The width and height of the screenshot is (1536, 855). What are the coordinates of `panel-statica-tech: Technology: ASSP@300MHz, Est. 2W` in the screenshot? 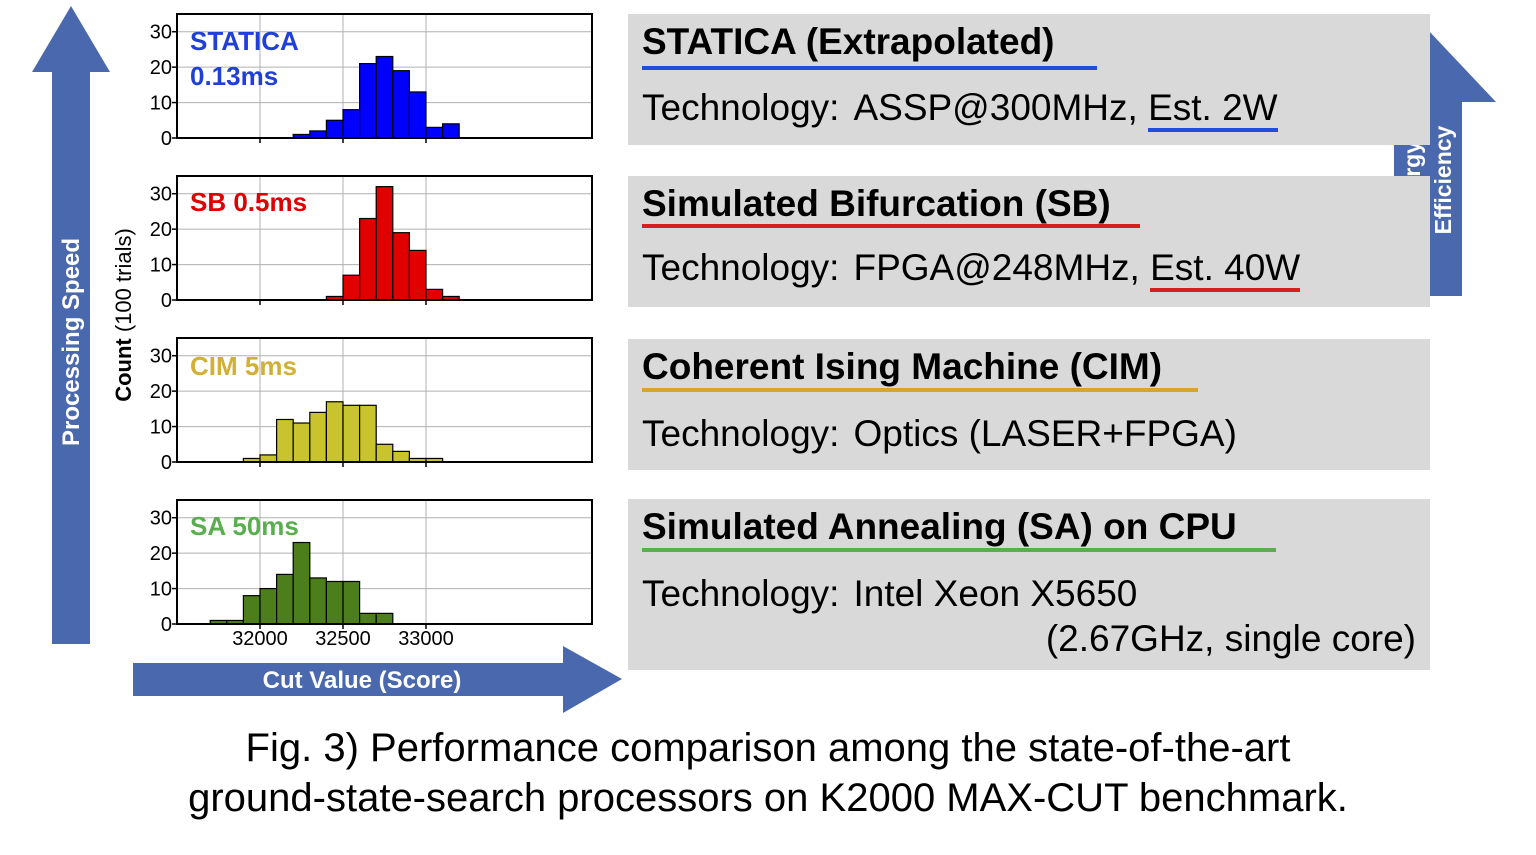 It's located at (960, 109).